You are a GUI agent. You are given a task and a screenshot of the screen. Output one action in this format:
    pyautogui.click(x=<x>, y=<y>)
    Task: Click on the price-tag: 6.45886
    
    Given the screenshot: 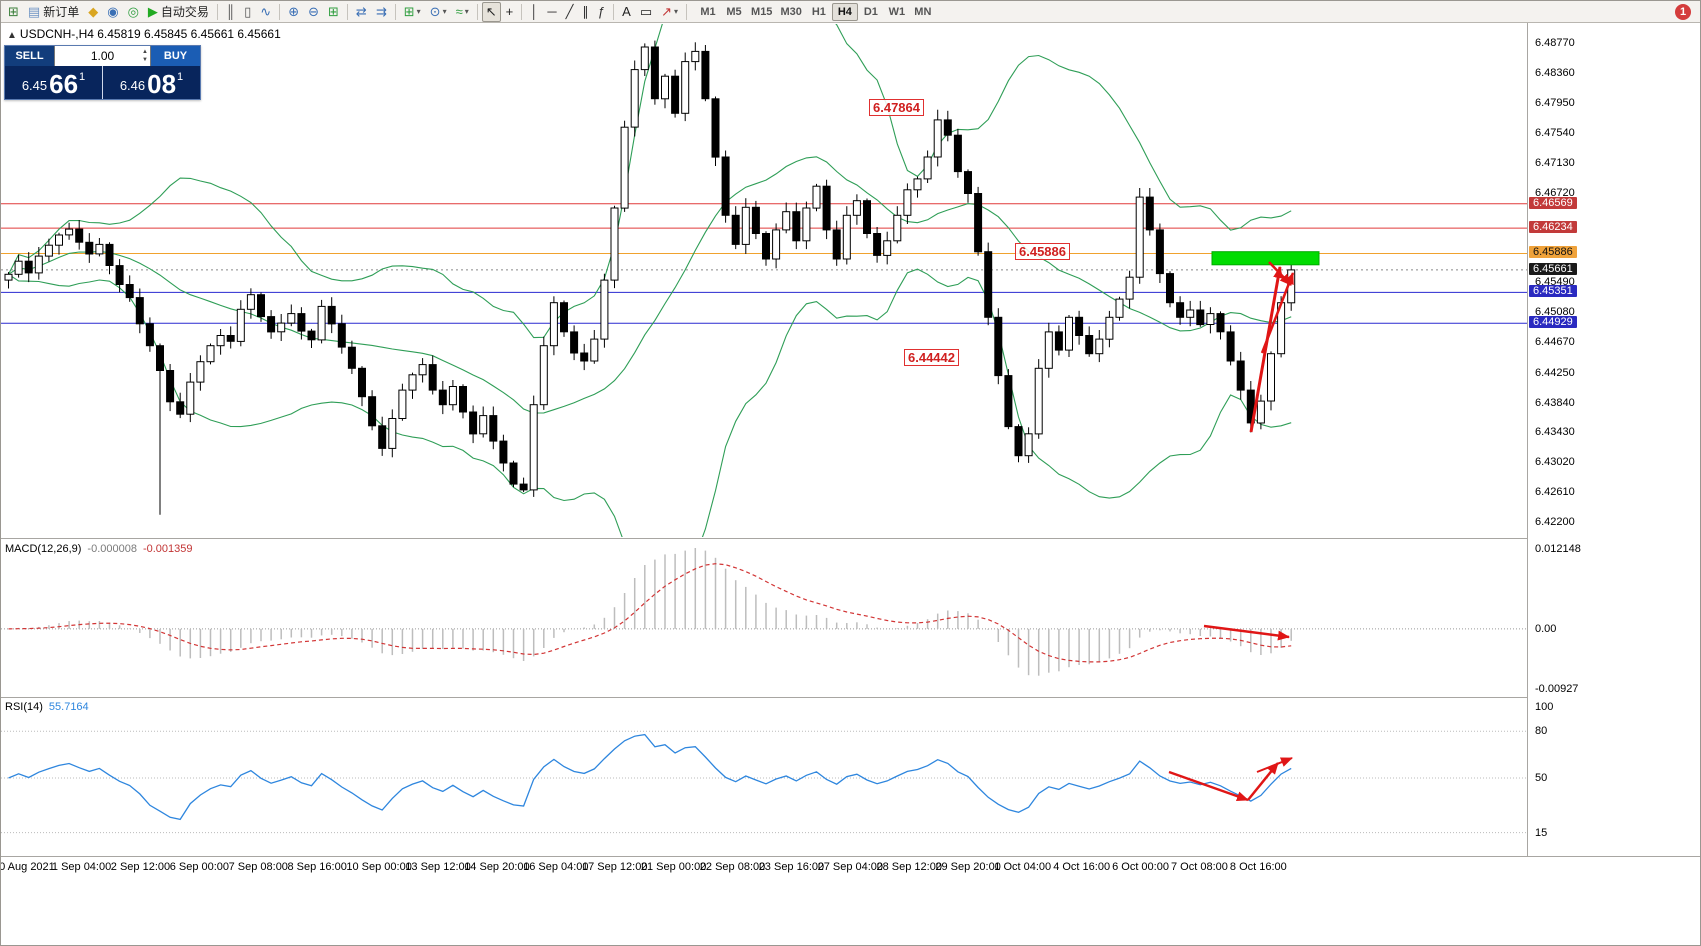 What is the action you would take?
    pyautogui.click(x=1553, y=252)
    